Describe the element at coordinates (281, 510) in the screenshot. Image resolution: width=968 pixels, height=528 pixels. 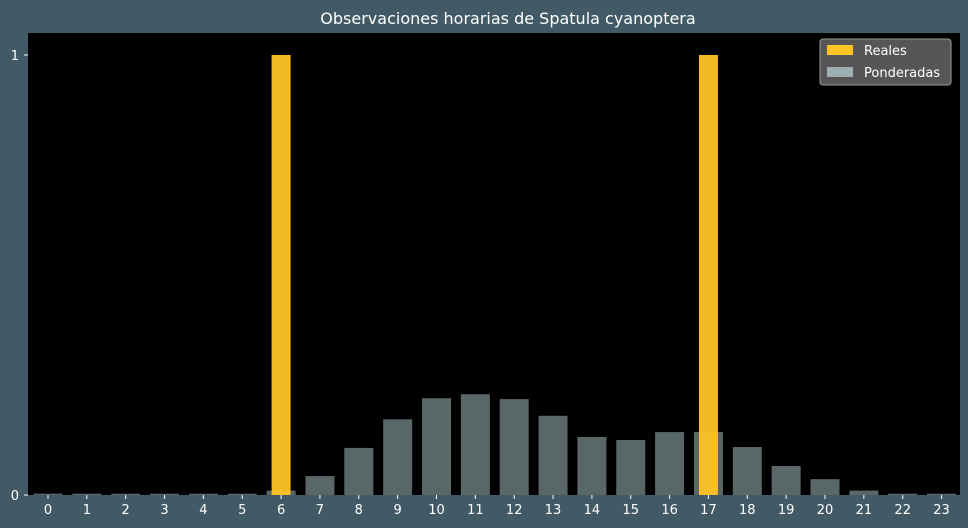
I see `x-tick-label: 6` at that location.